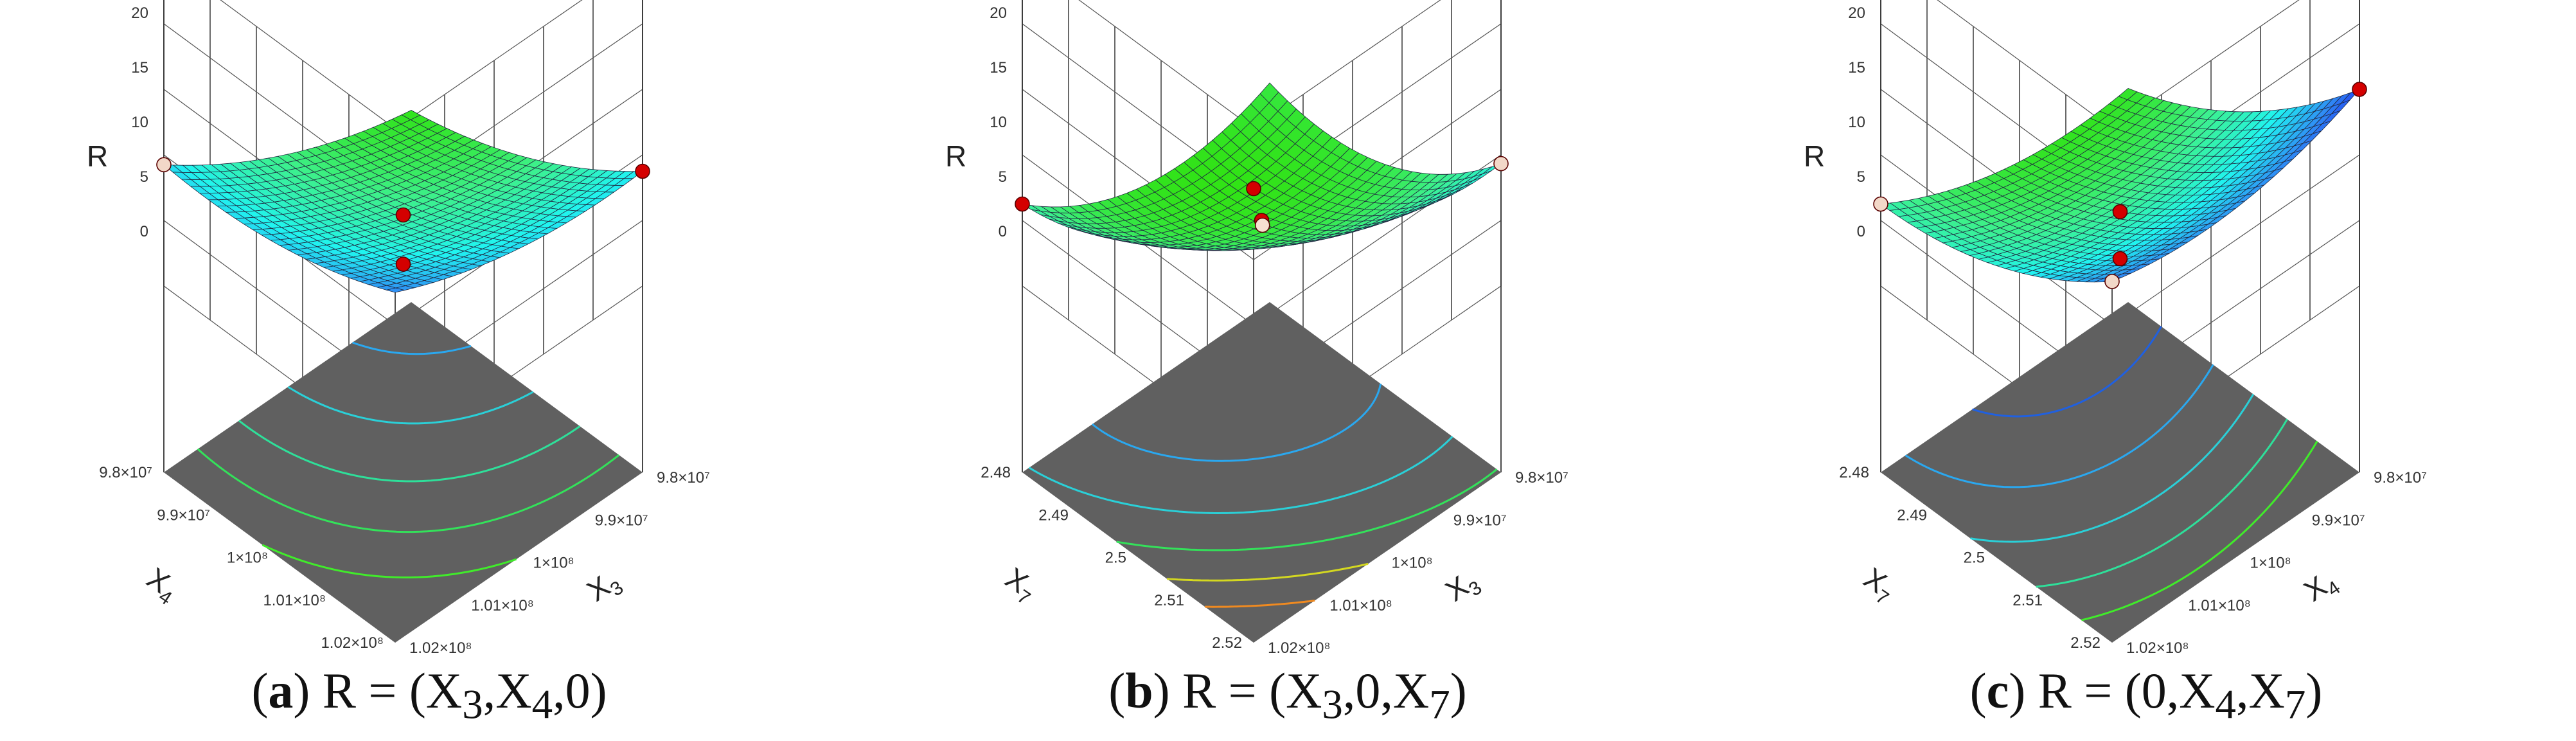 Image resolution: width=2576 pixels, height=741 pixels. I want to click on y-axis-label: X4, so click(161, 585).